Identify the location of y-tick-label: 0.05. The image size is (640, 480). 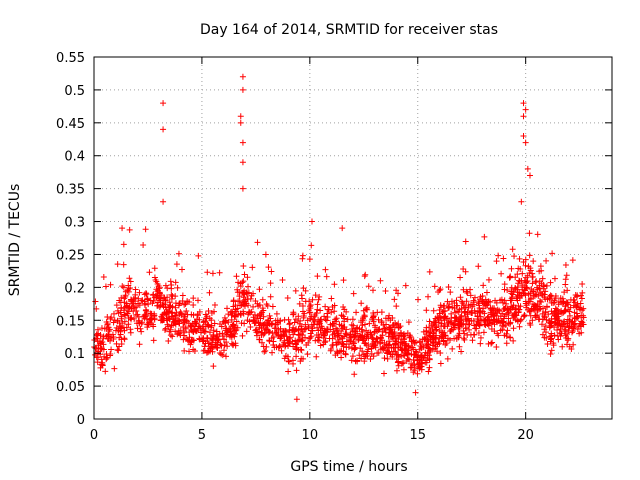
(70, 387).